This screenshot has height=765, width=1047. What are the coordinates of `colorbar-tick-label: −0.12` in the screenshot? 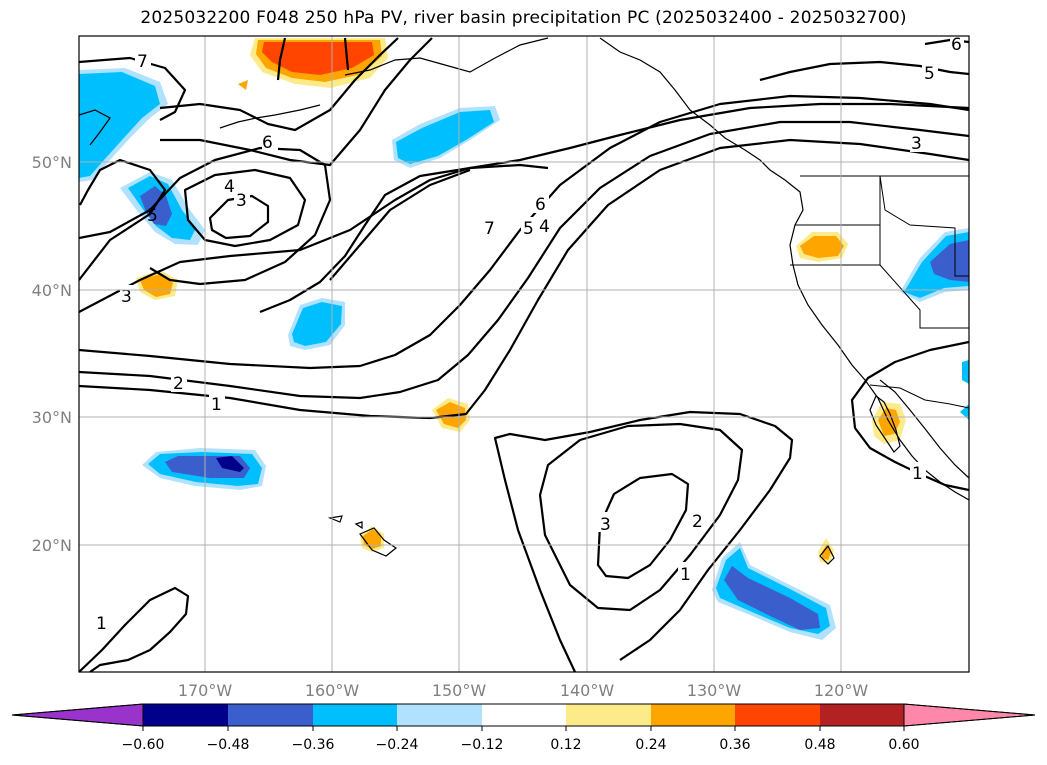 It's located at (482, 745).